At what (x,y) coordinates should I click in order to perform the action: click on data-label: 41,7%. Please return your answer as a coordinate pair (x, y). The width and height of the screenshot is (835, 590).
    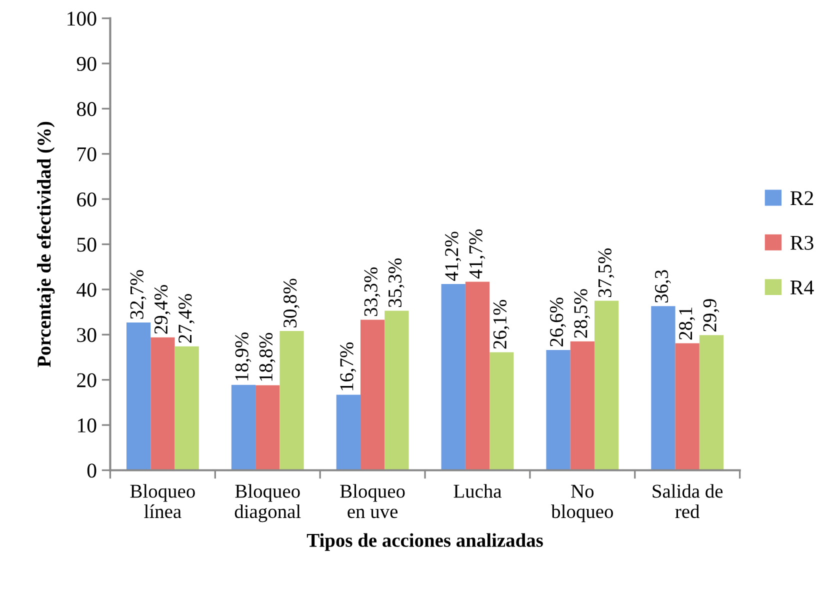
    Looking at the image, I should click on (477, 254).